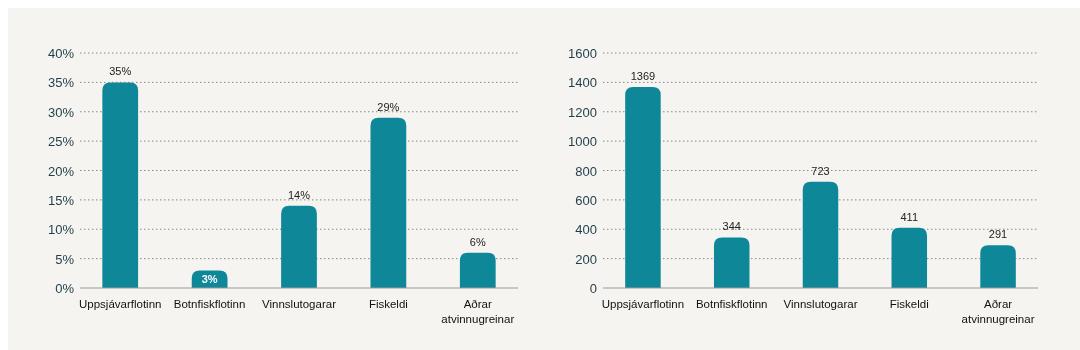 The width and height of the screenshot is (1080, 350). What do you see at coordinates (61, 112) in the screenshot?
I see `y-tick-label: 30%` at bounding box center [61, 112].